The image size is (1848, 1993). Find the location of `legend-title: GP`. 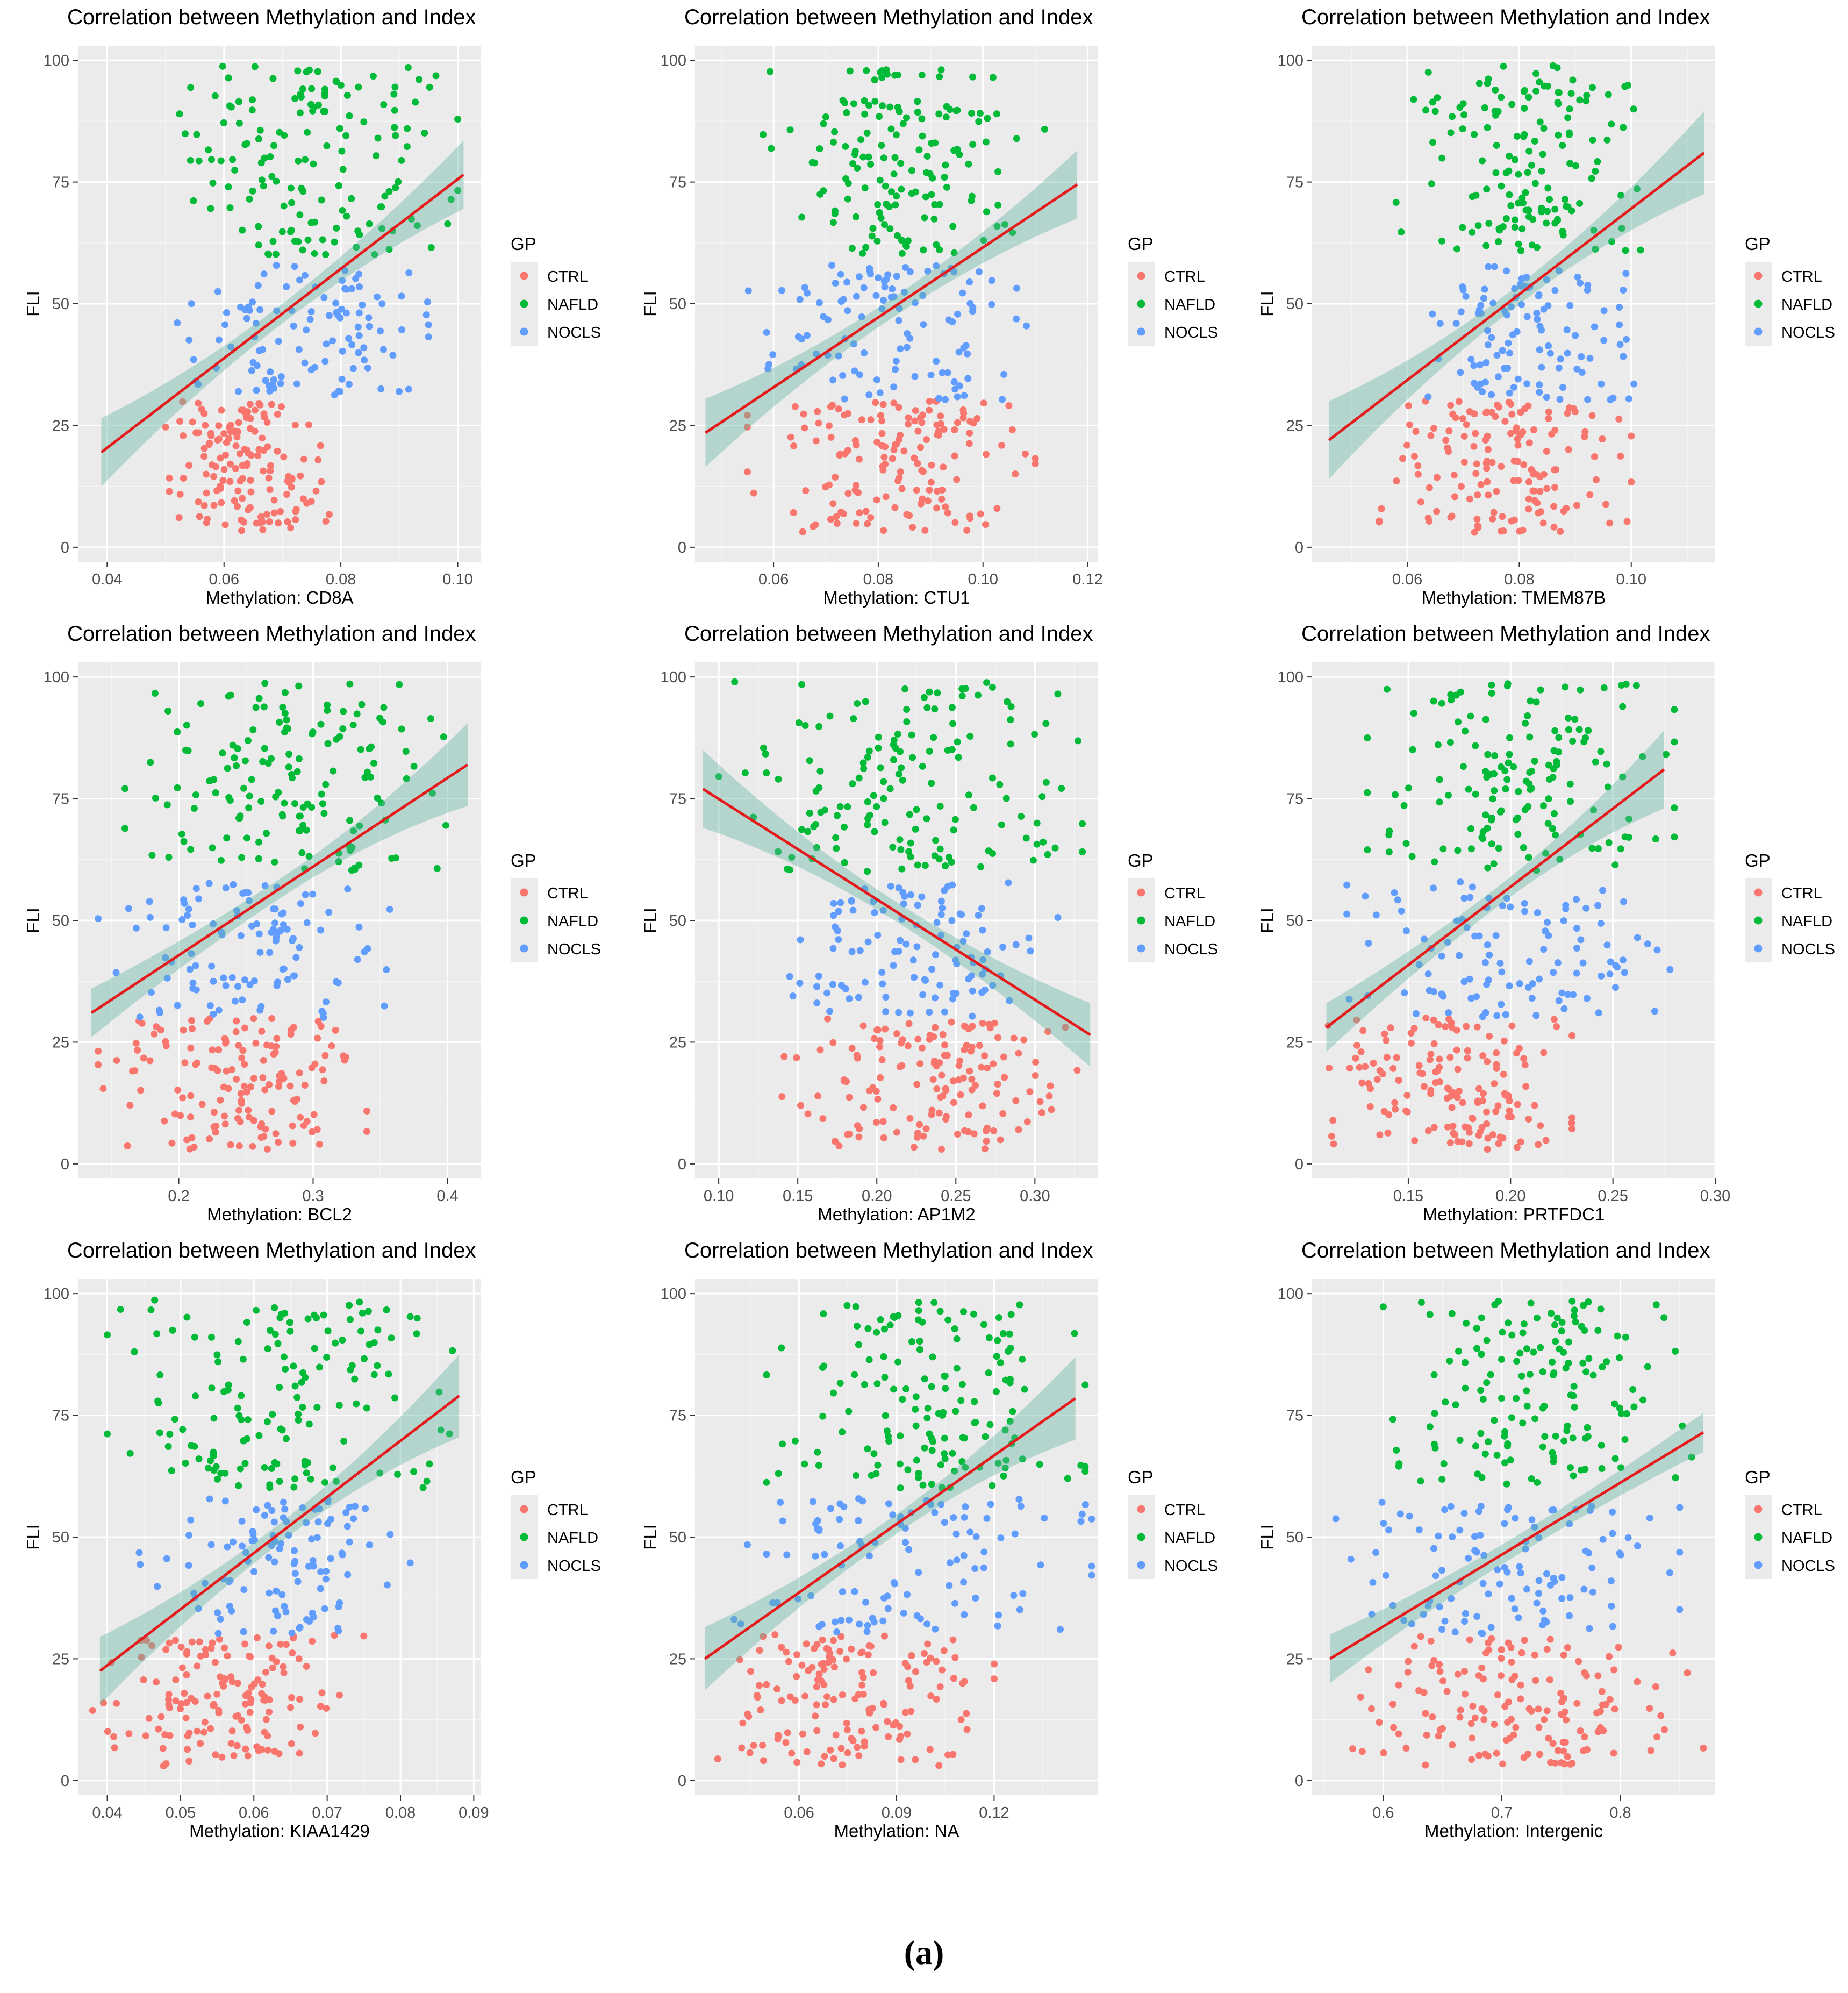

legend-title: GP is located at coordinates (1758, 1477).